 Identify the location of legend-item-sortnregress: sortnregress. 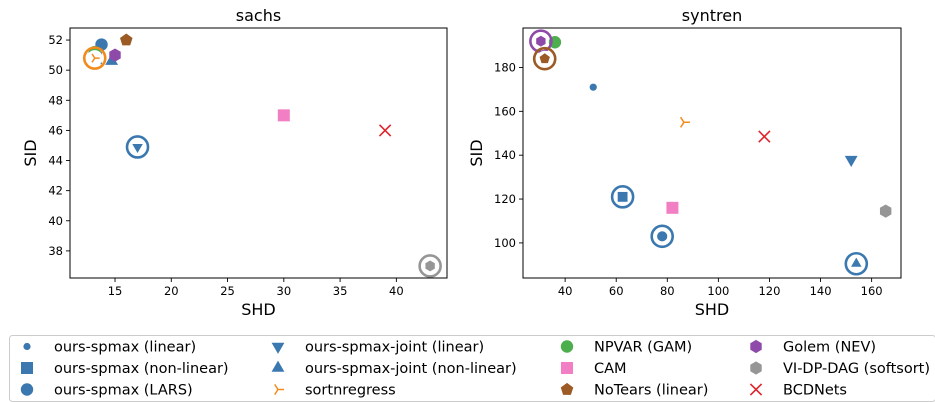
(335, 391).